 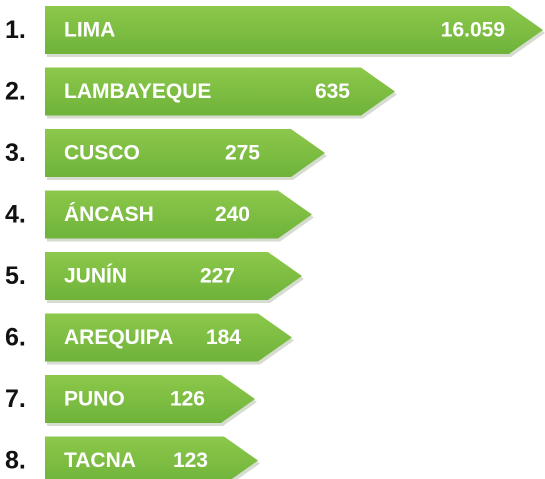 I want to click on rank: 4., so click(x=15, y=215).